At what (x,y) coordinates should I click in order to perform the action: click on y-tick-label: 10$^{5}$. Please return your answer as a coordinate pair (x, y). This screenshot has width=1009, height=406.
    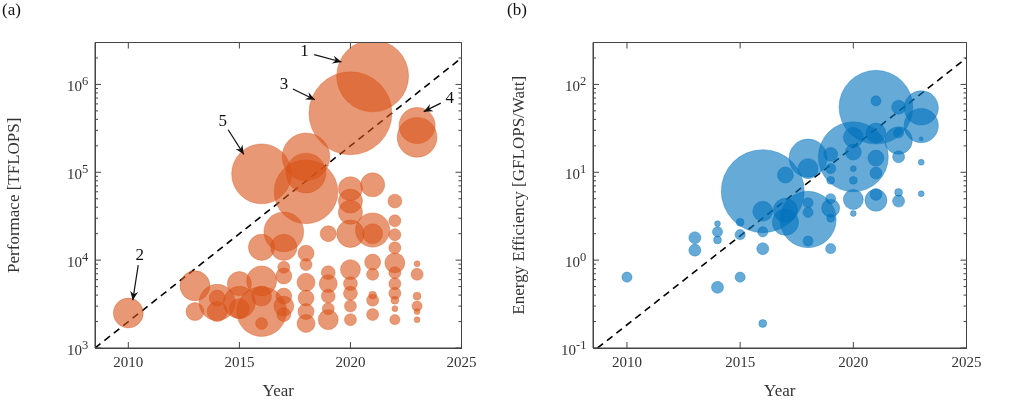
    Looking at the image, I should click on (78, 172).